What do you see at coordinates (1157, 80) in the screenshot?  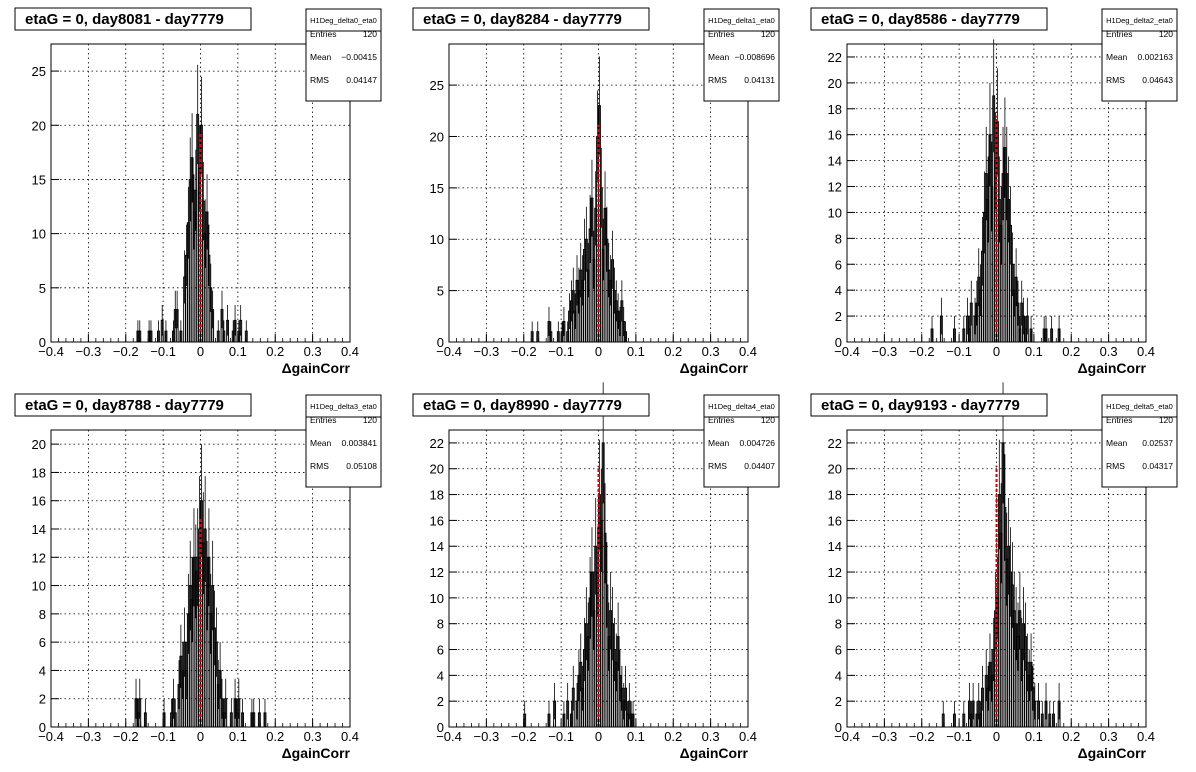 I see `stats-value: 0.04643` at bounding box center [1157, 80].